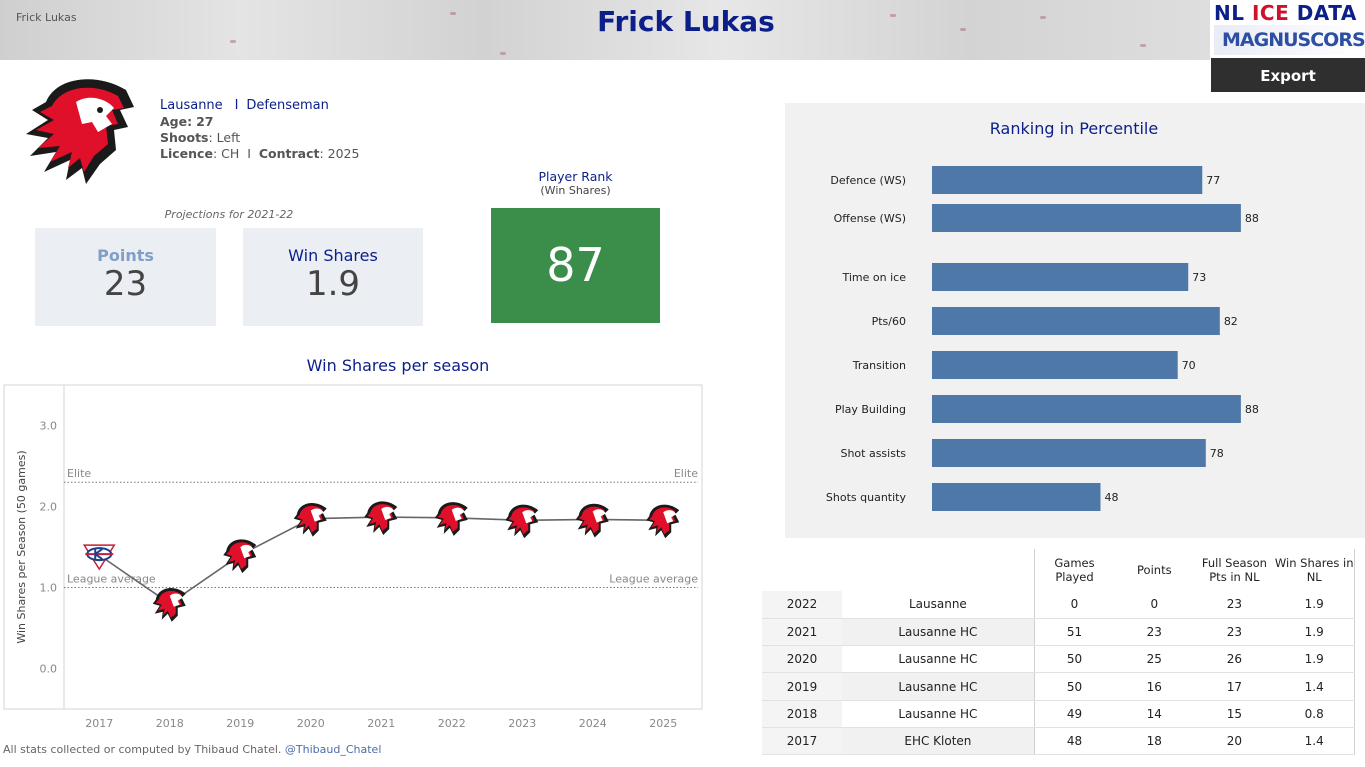 Image resolution: width=1365 pixels, height=767 pixels. Describe the element at coordinates (879, 365) in the screenshot. I see `ranking-category-label: Transition` at that location.